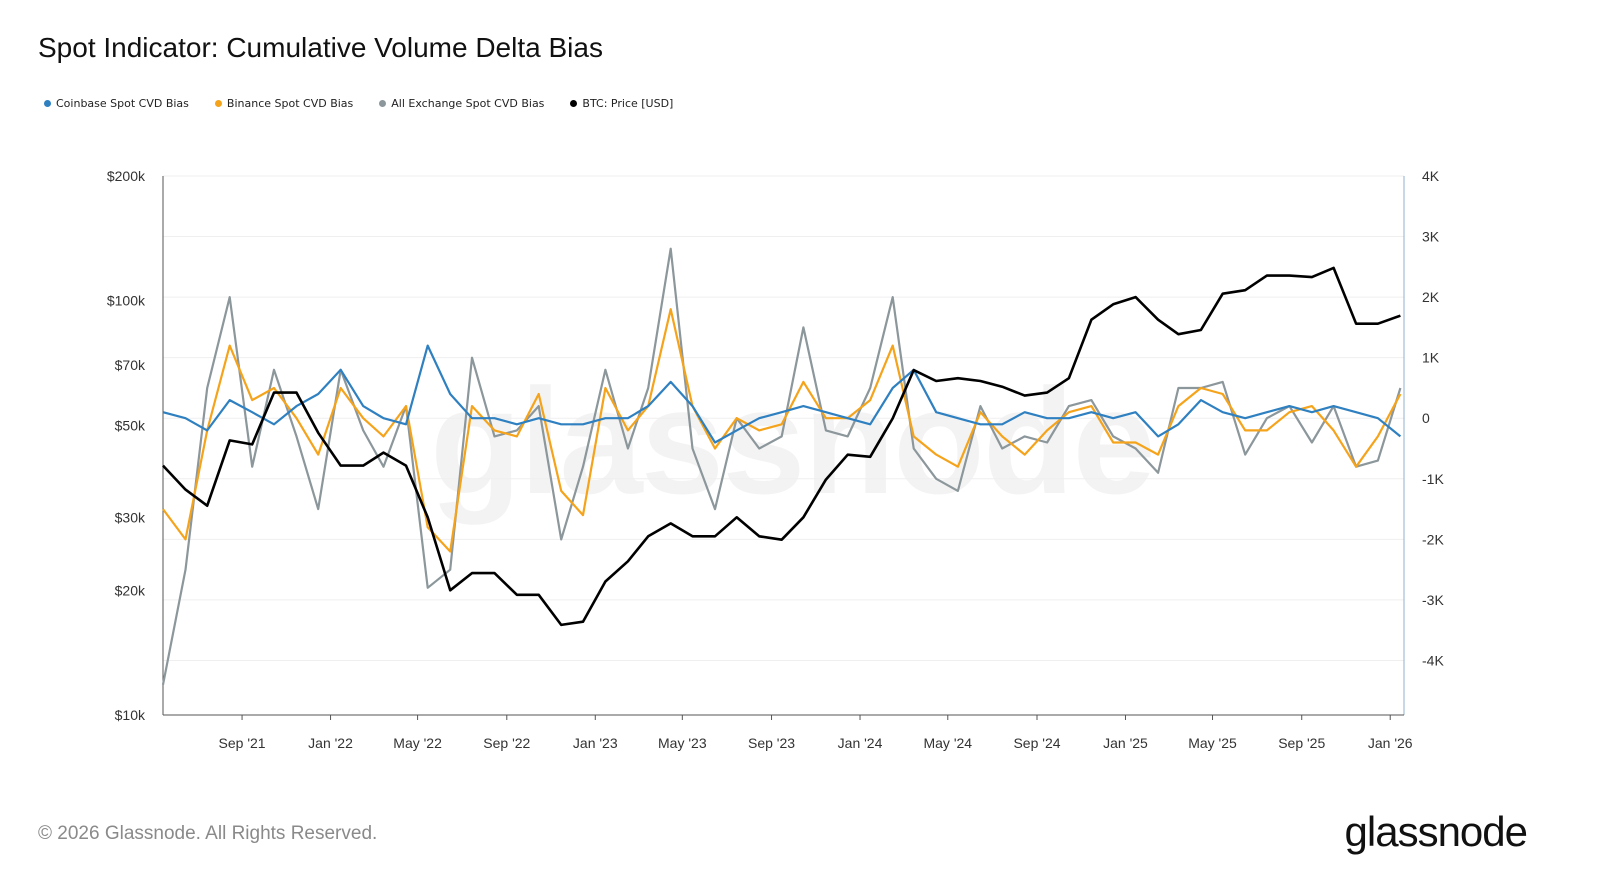 The height and width of the screenshot is (895, 1597). Describe the element at coordinates (130, 365) in the screenshot. I see `left-y-tick-label: $70k` at that location.